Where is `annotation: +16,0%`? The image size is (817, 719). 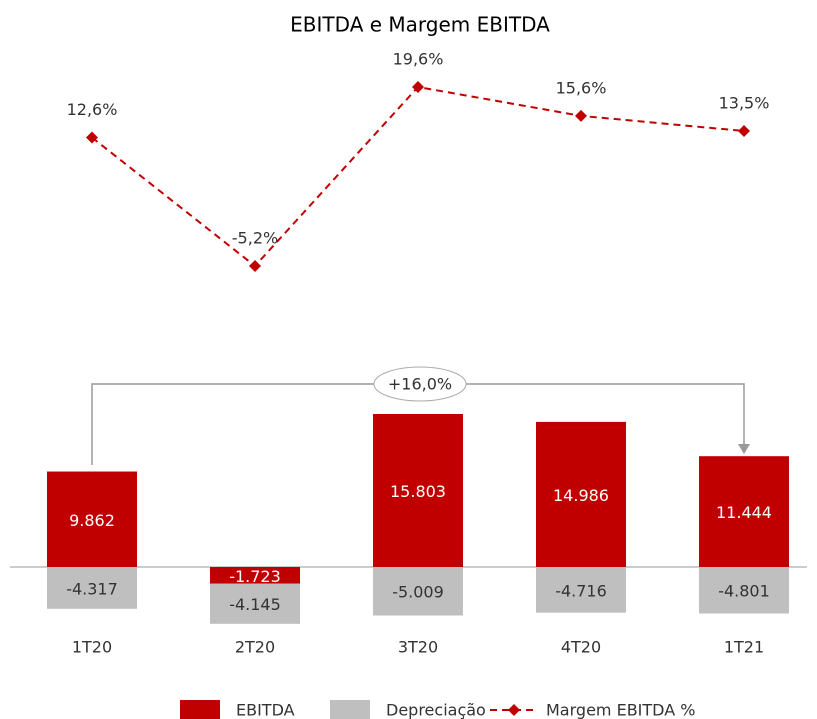 annotation: +16,0% is located at coordinates (420, 415).